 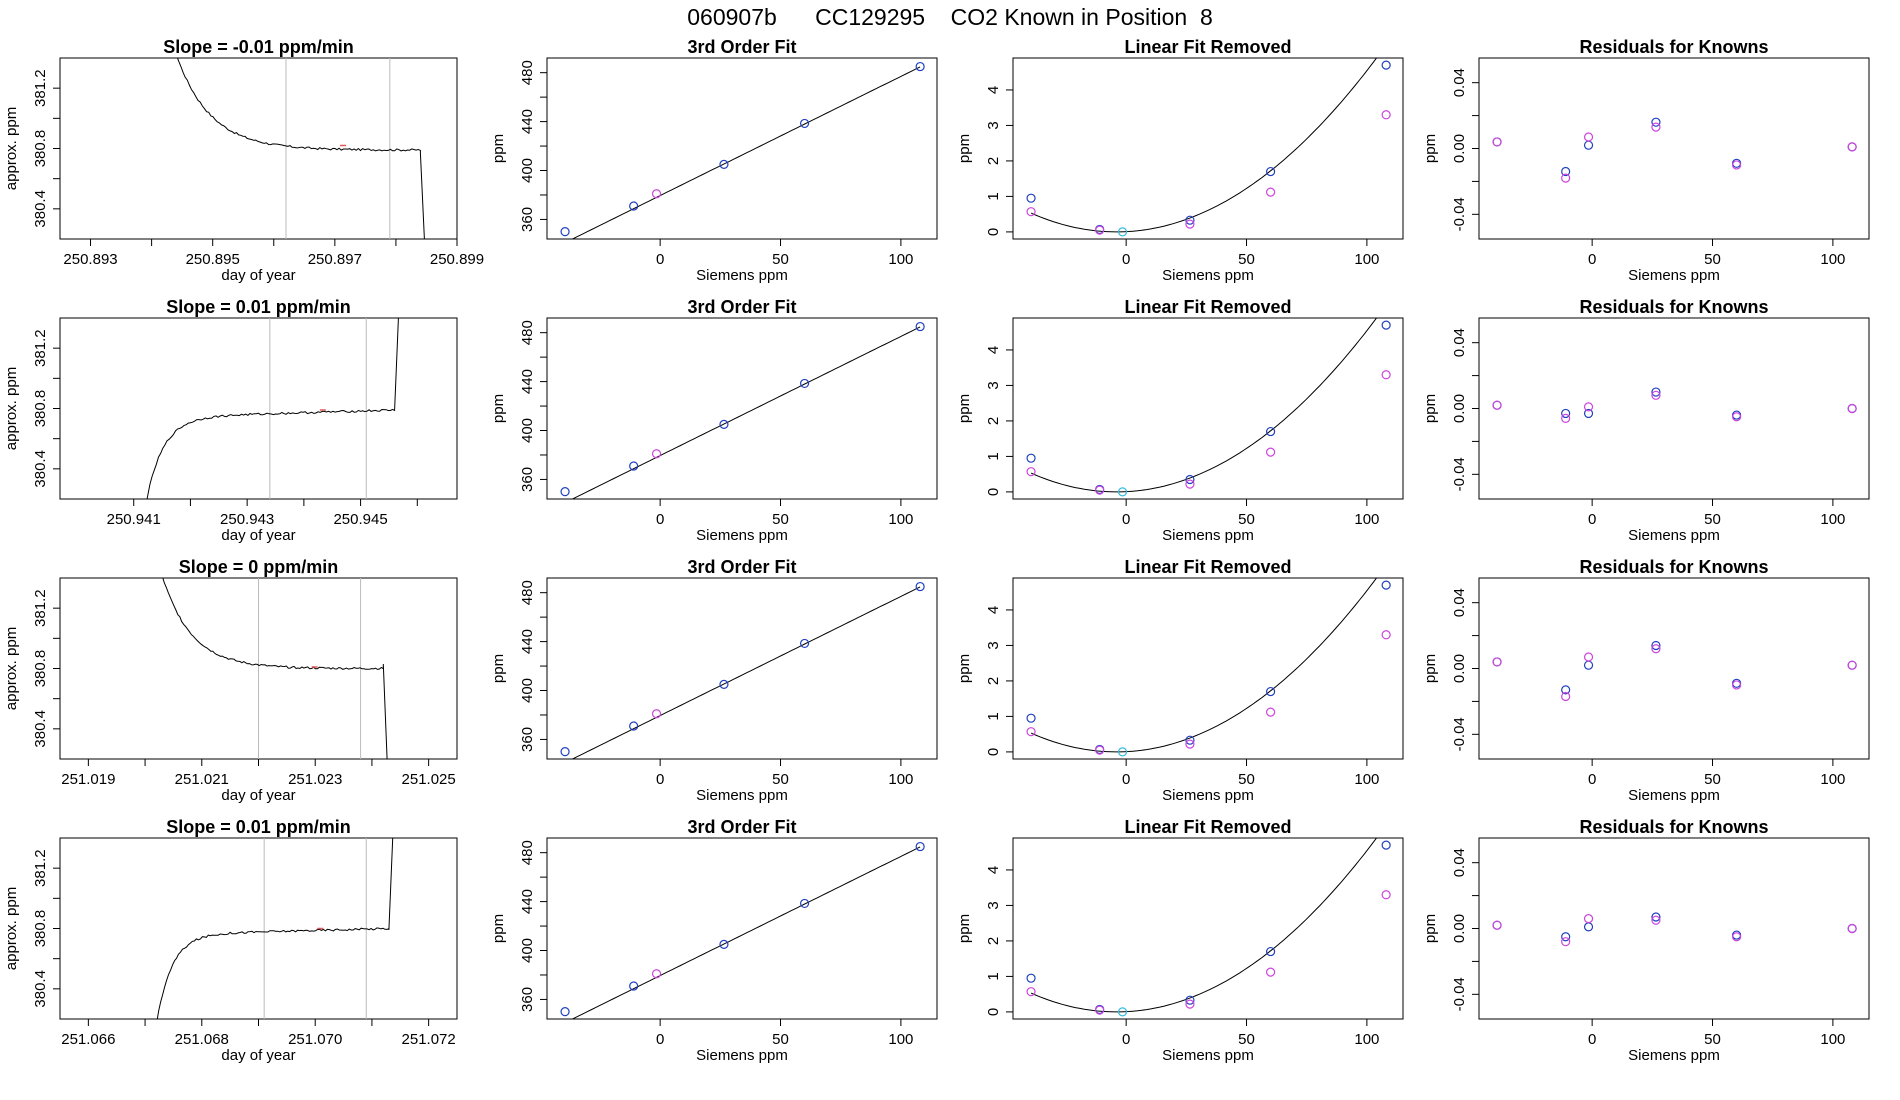 What do you see at coordinates (1459, 862) in the screenshot?
I see `y-tick-label: 0.04` at bounding box center [1459, 862].